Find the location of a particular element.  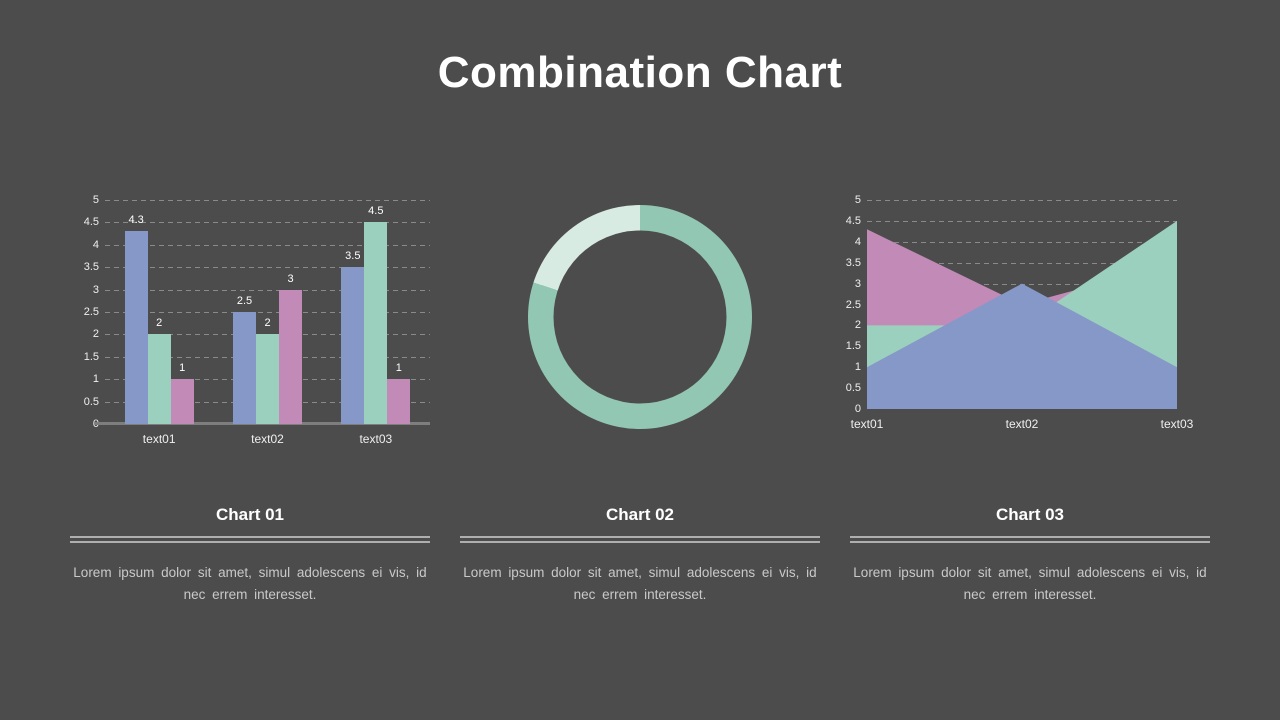

donut-hole is located at coordinates (640, 317).